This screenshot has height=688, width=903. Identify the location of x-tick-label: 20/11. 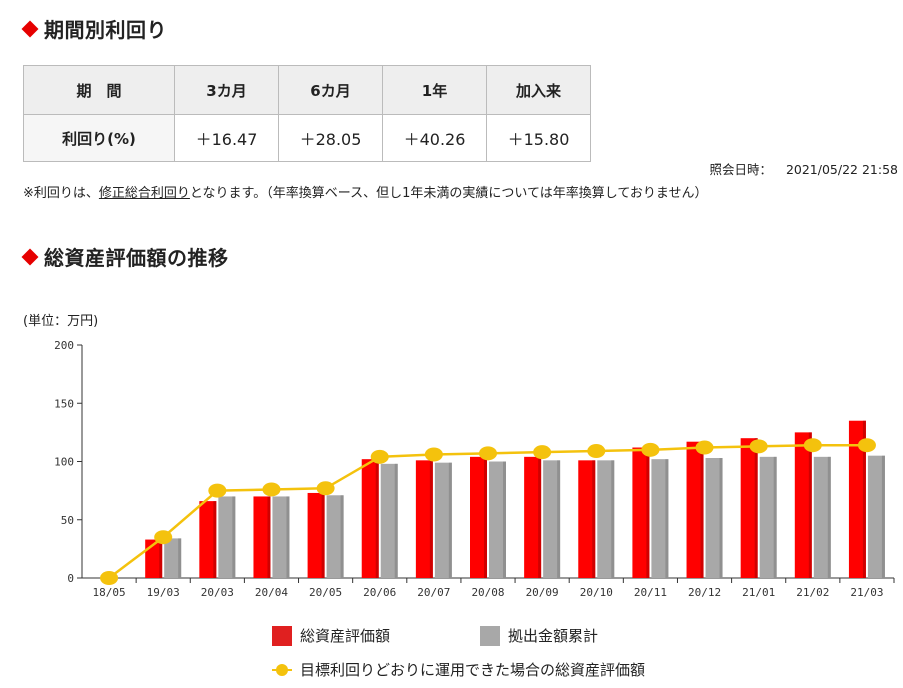
(650, 592).